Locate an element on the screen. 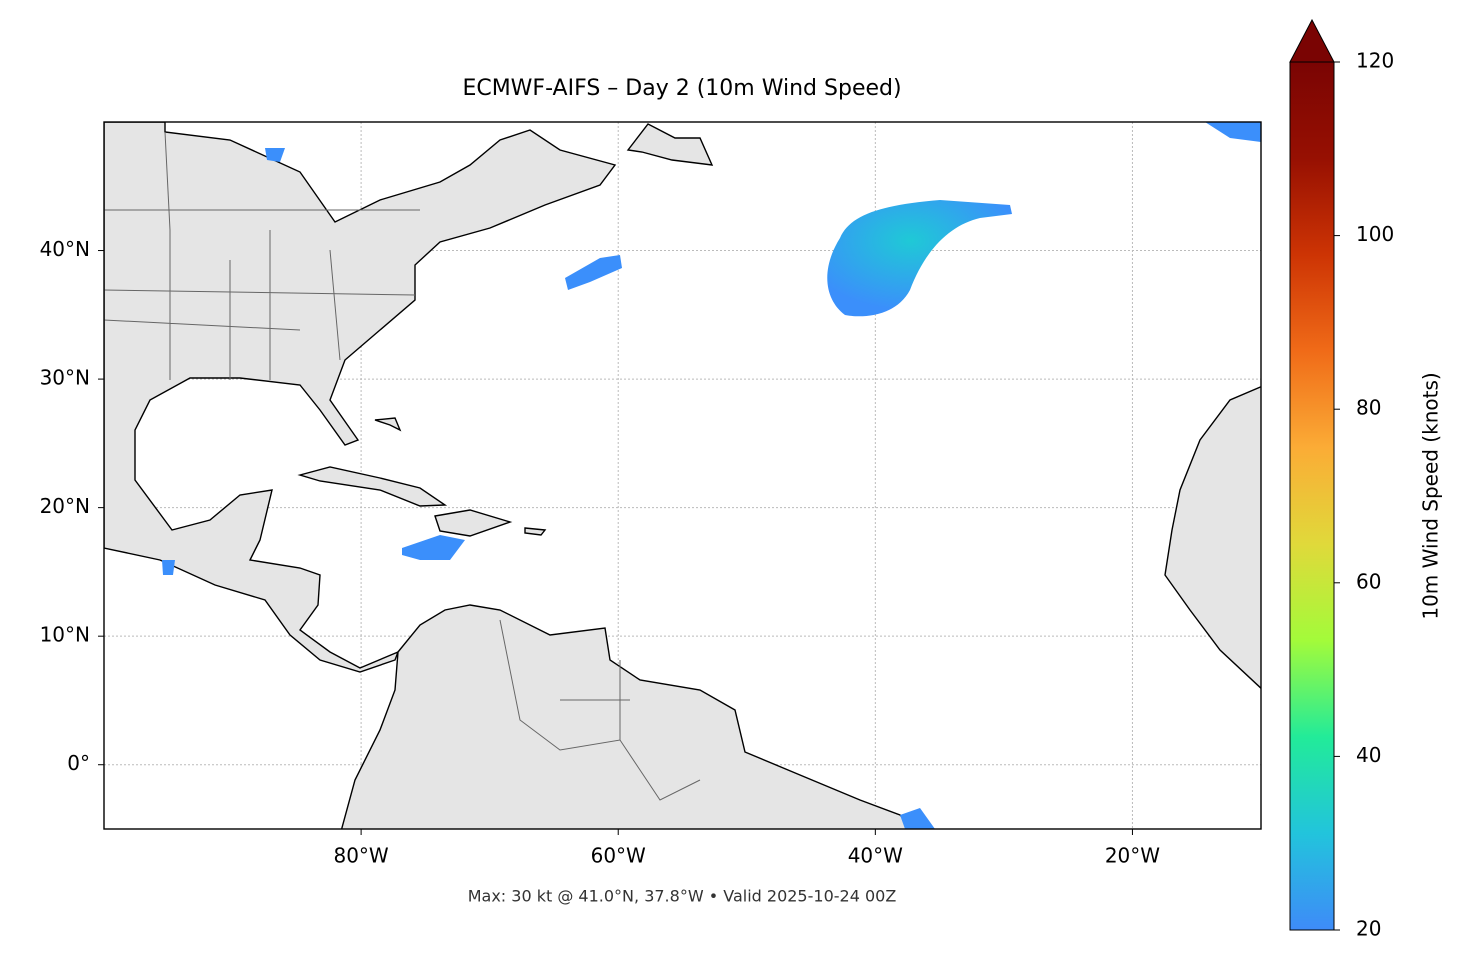 The width and height of the screenshot is (1466, 969). y-tick-label: 0° is located at coordinates (78, 763).